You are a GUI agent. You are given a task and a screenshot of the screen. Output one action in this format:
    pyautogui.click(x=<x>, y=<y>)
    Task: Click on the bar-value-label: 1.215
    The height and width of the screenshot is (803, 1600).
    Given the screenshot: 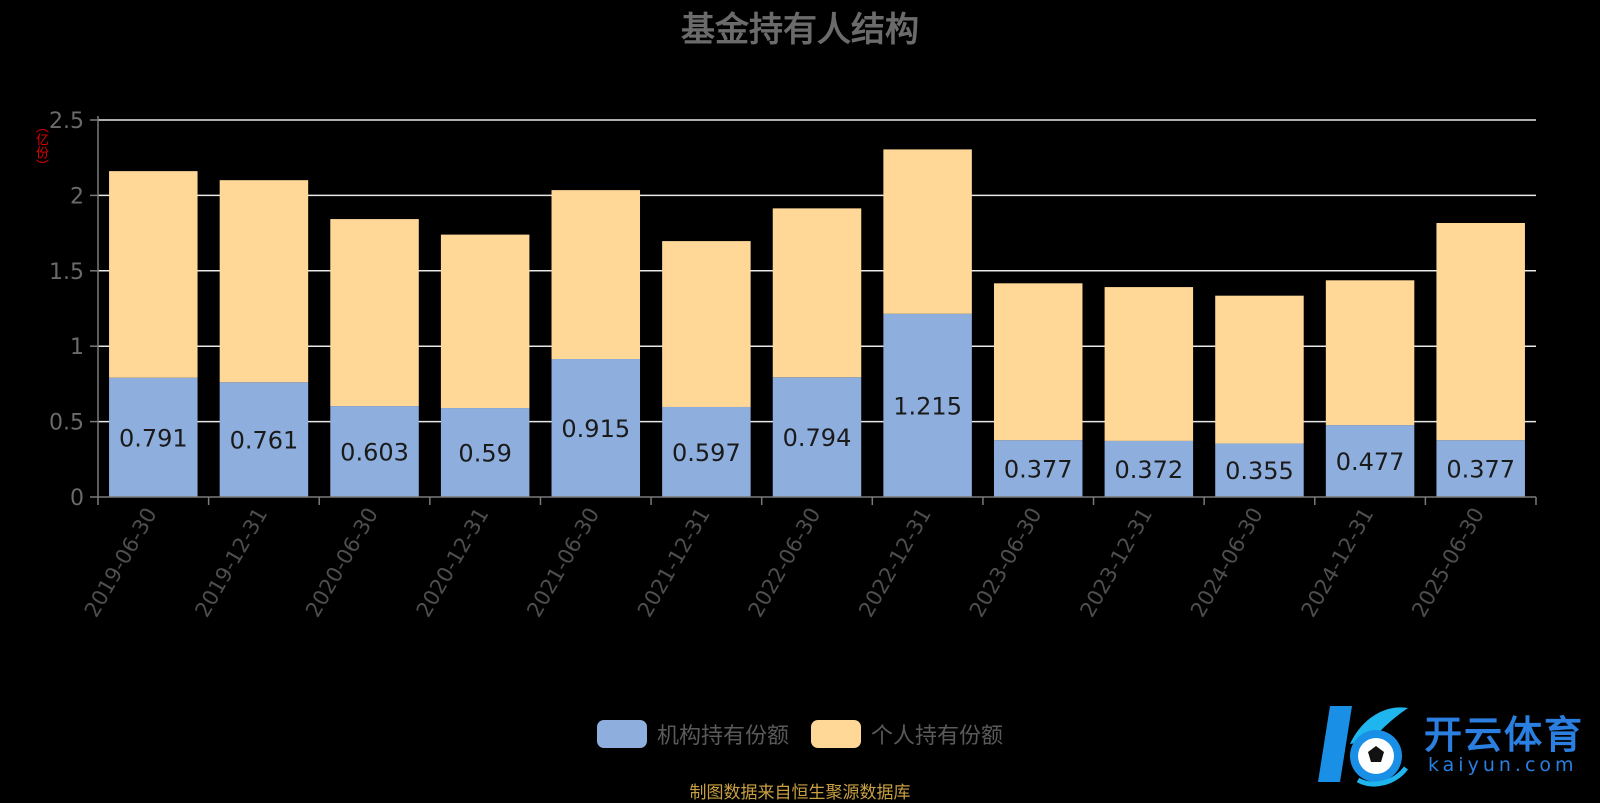 What is the action you would take?
    pyautogui.click(x=927, y=406)
    